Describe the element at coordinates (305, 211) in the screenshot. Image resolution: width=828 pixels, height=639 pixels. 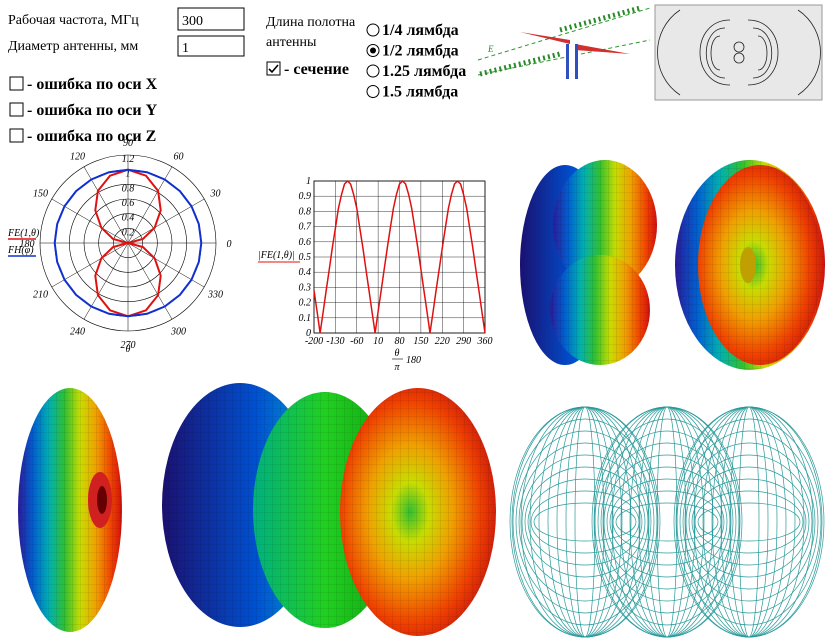
I see `y-tick-label: 0.8` at that location.